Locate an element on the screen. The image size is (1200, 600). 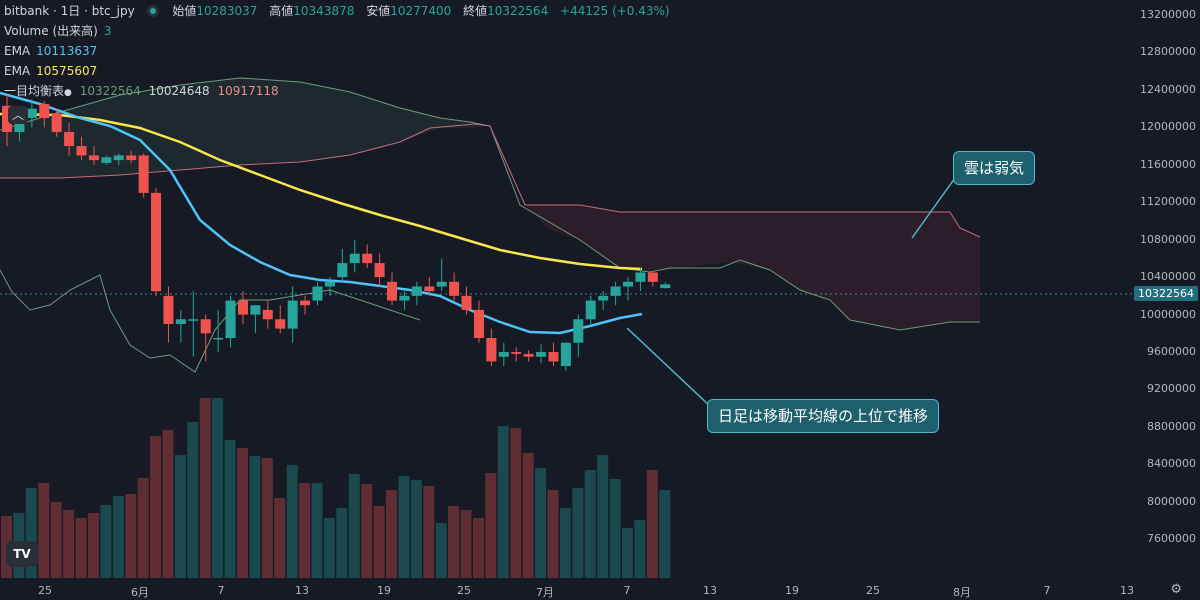
market-status-icon is located at coordinates (152, 11).